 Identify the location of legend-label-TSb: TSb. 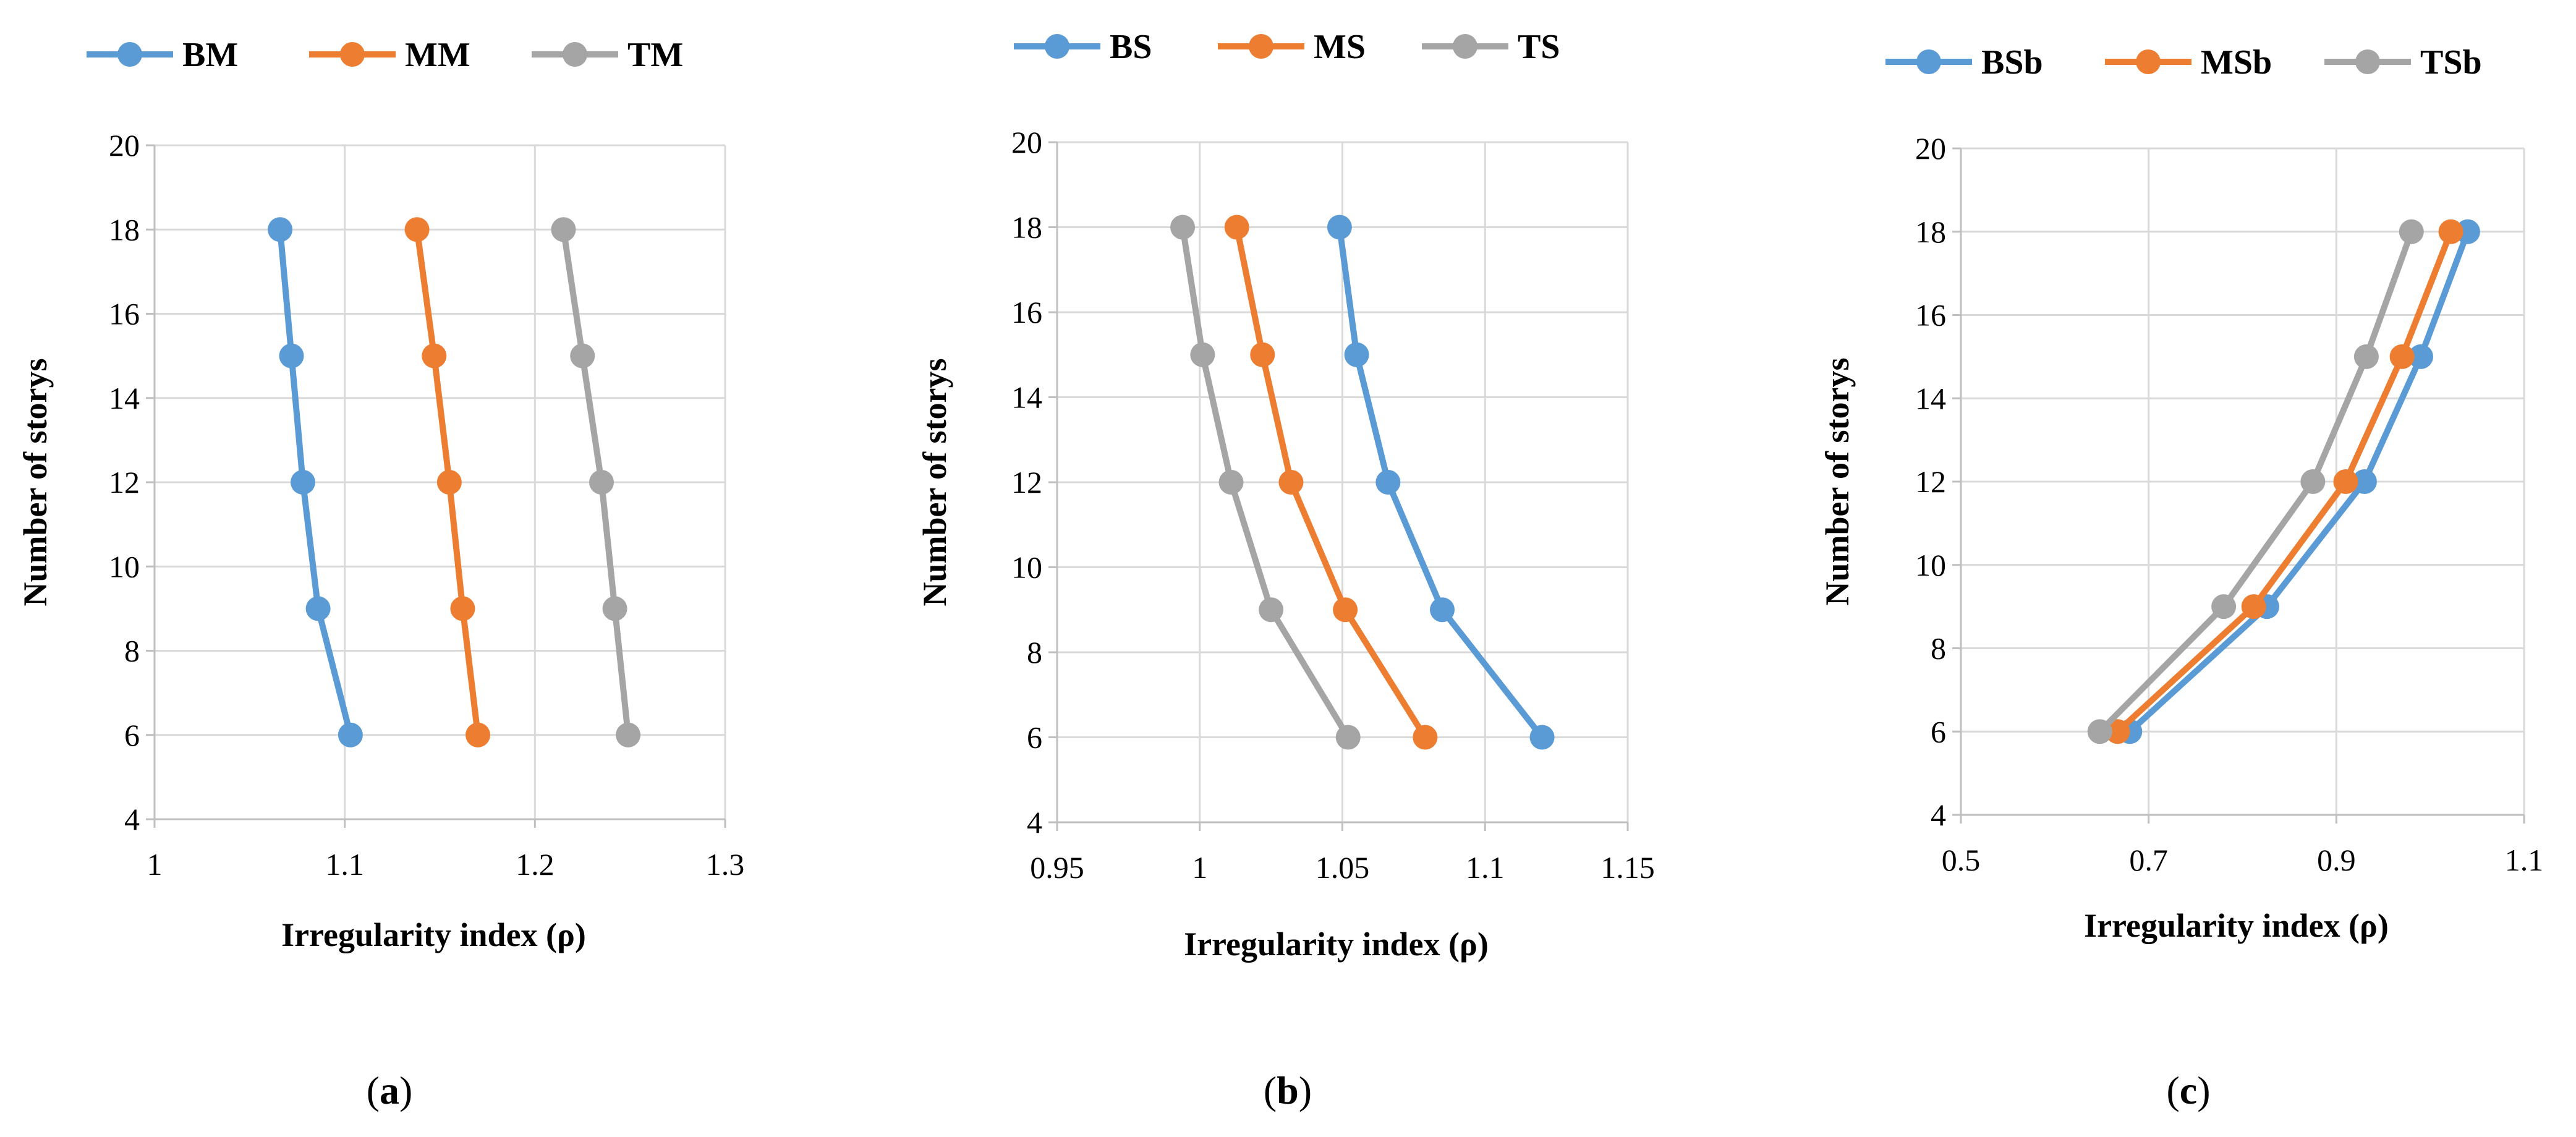
(2451, 62).